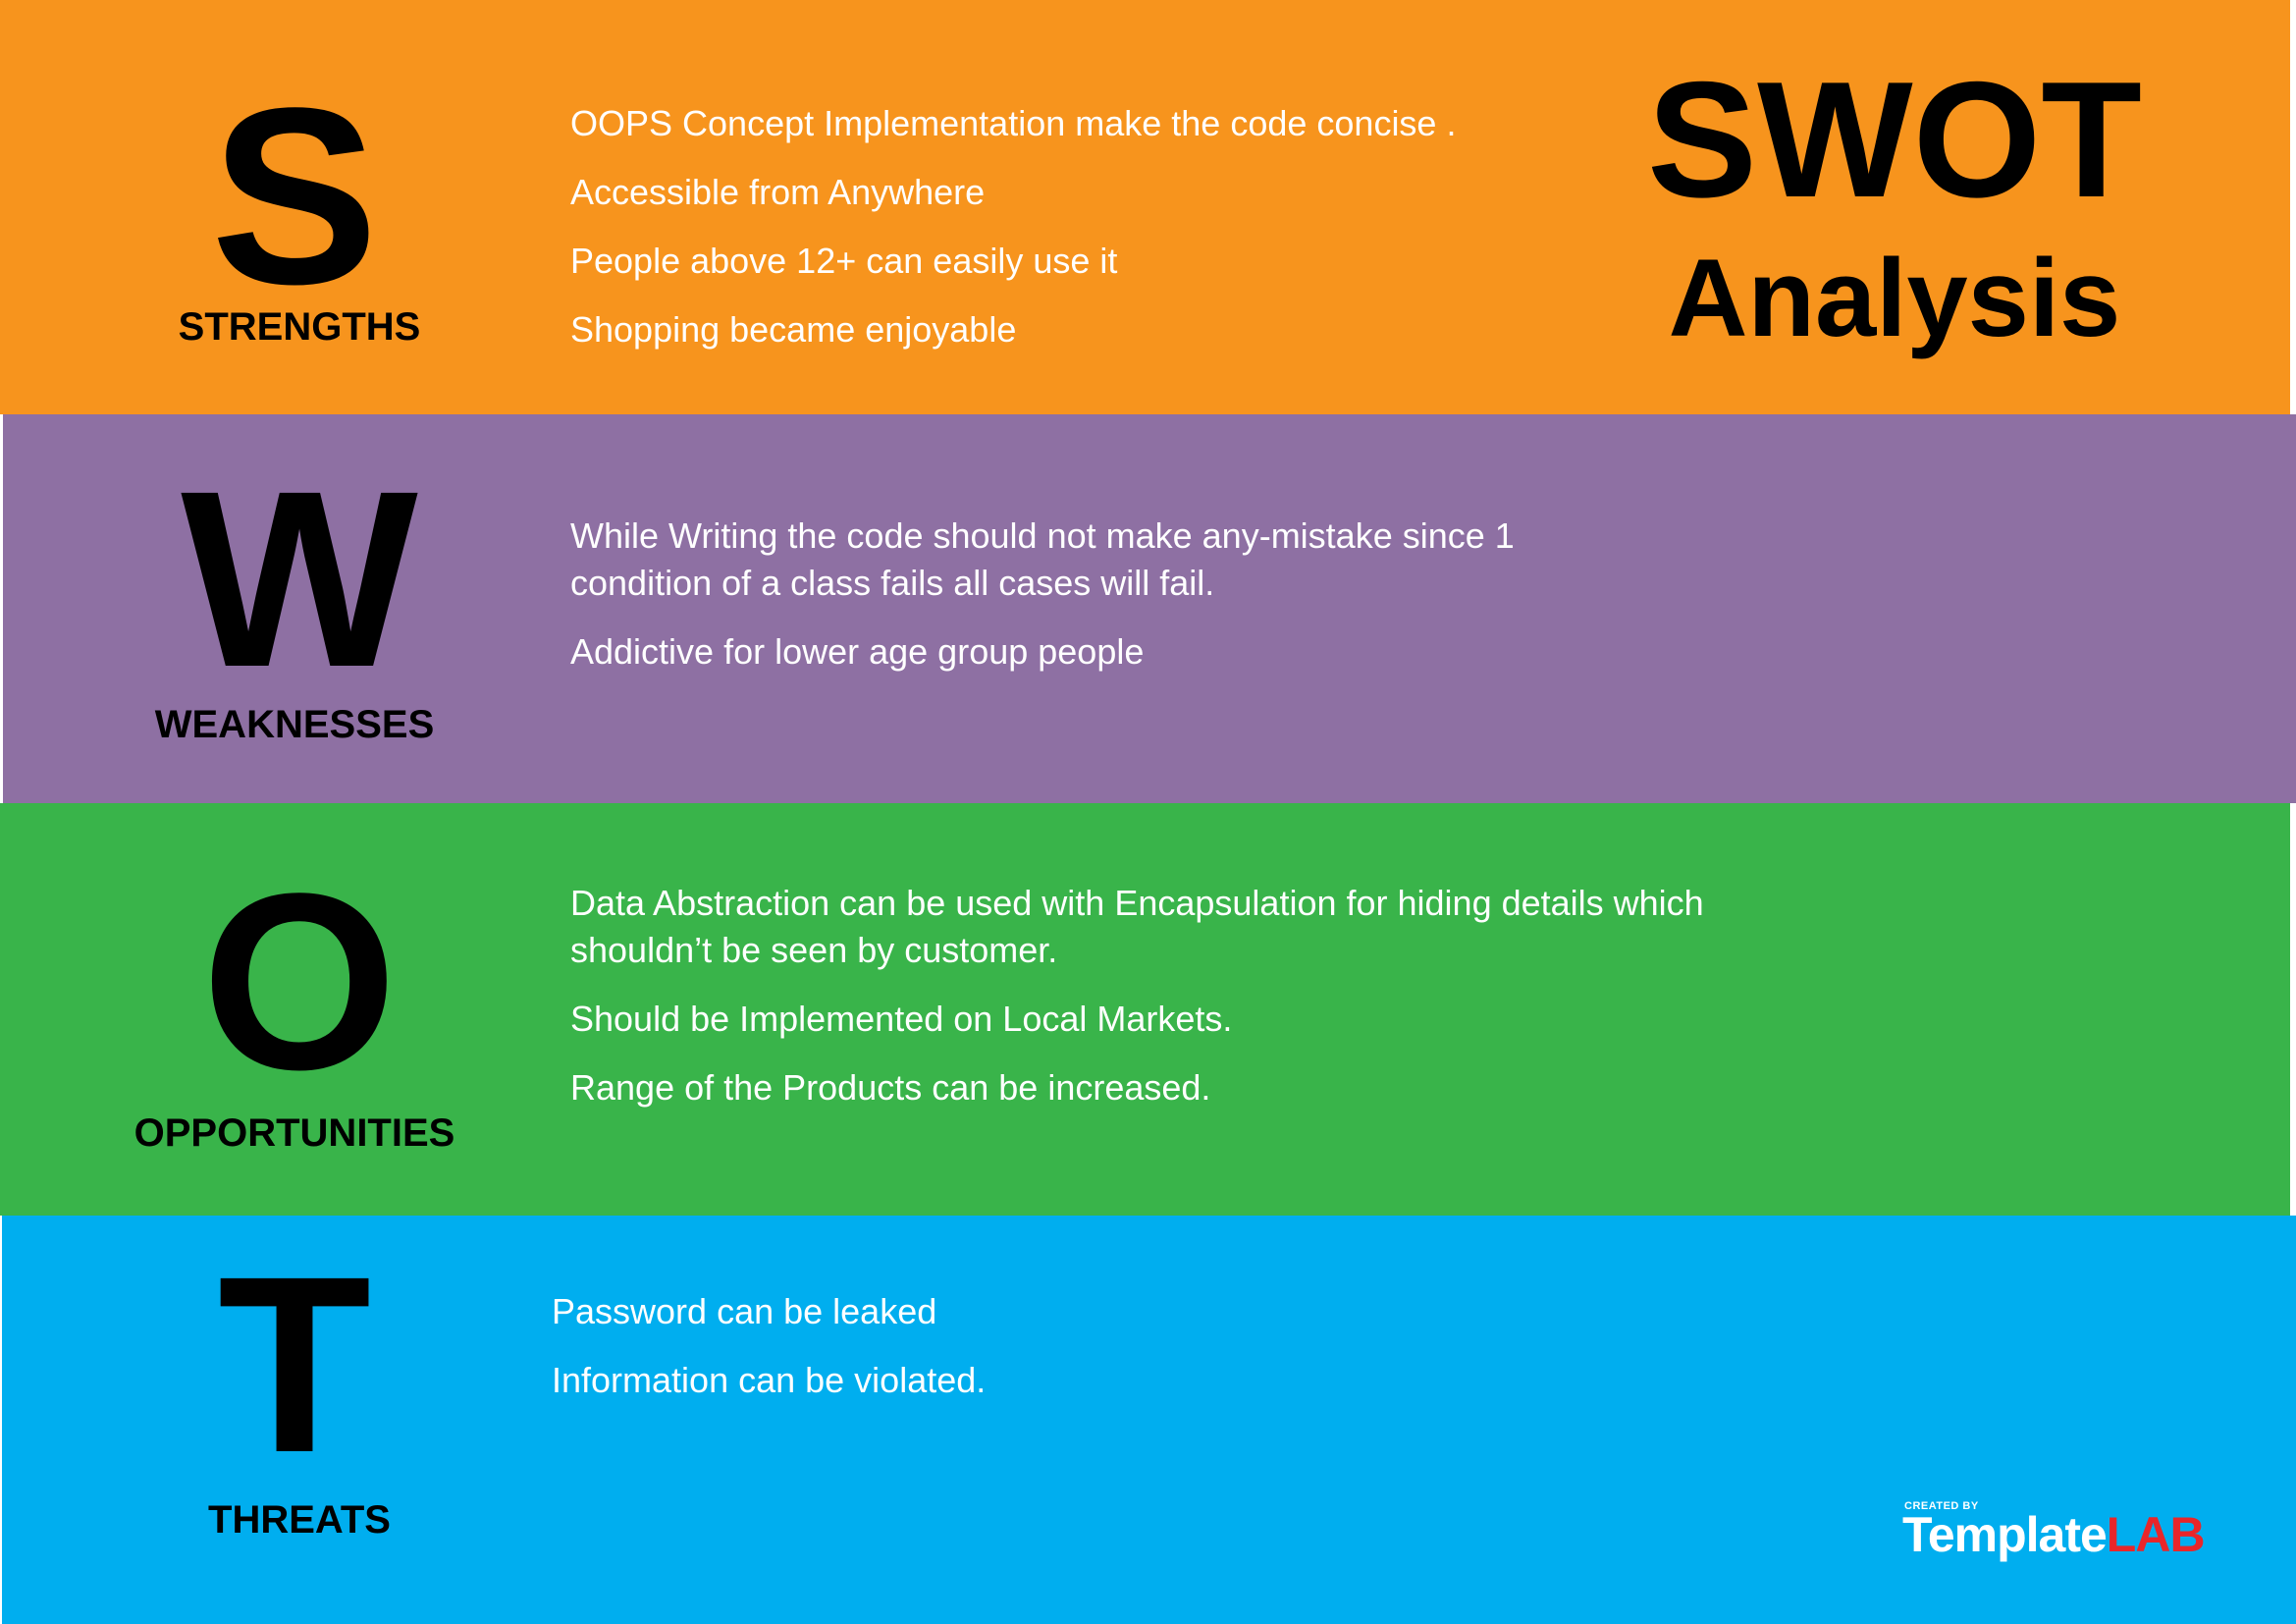 The width and height of the screenshot is (2296, 1624). I want to click on threats-label: THREATS, so click(300, 1520).